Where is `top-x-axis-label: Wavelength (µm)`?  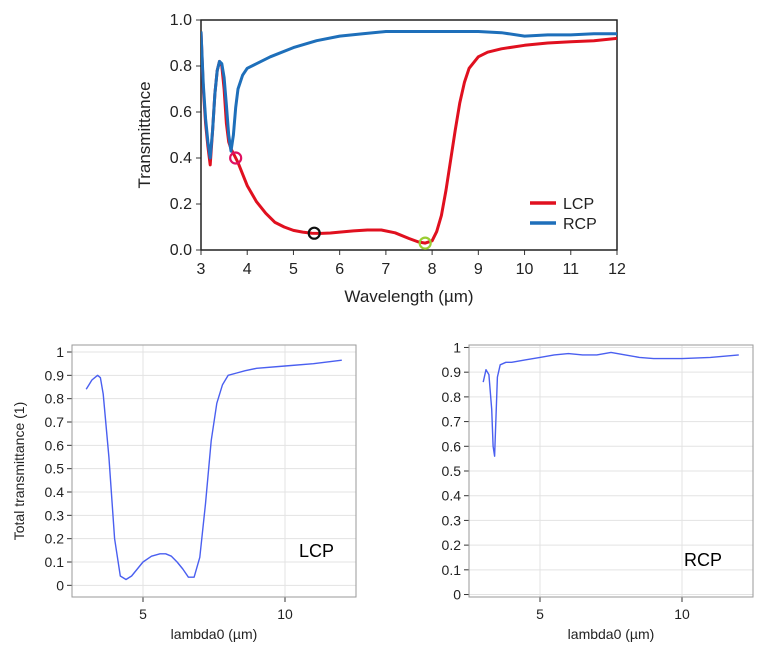 top-x-axis-label: Wavelength (µm) is located at coordinates (408, 296).